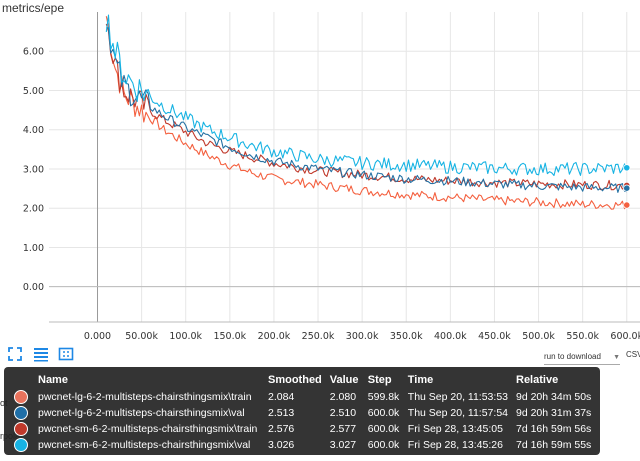 The width and height of the screenshot is (640, 461). Describe the element at coordinates (538, 336) in the screenshot. I see `x-tick-label: 500.0k` at that location.